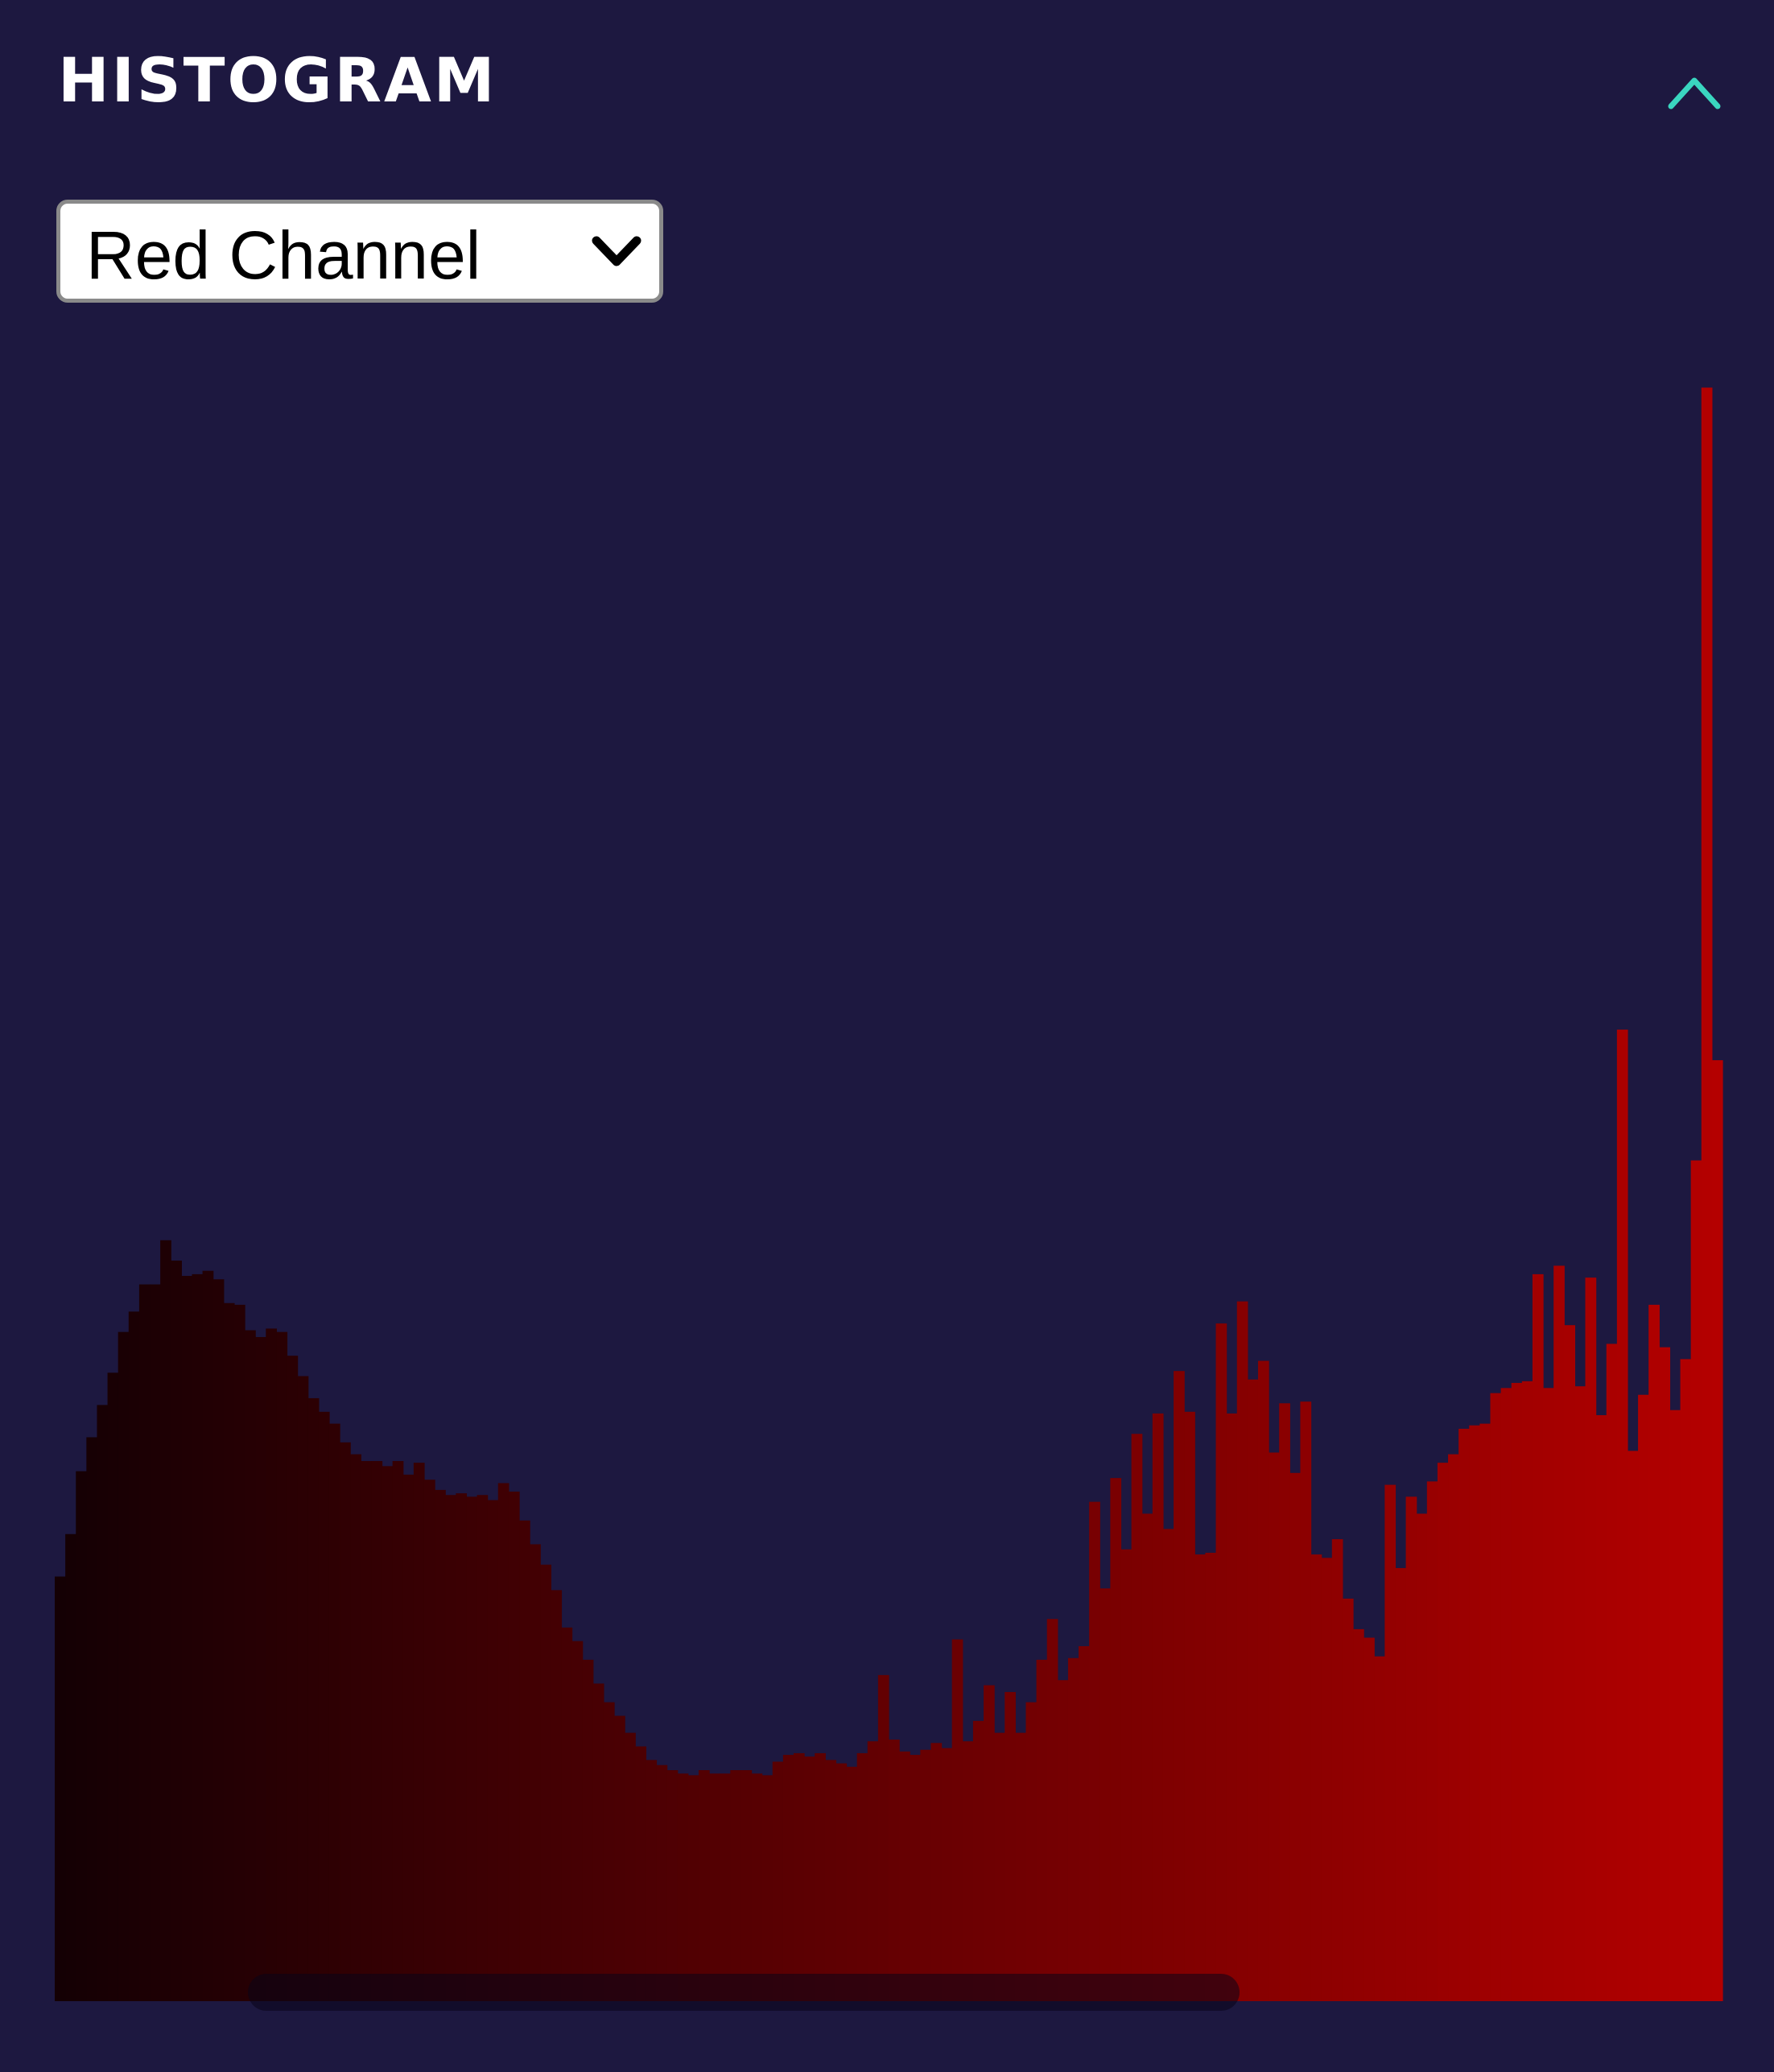  What do you see at coordinates (359, 251) in the screenshot?
I see `channel-select: Red Channel` at bounding box center [359, 251].